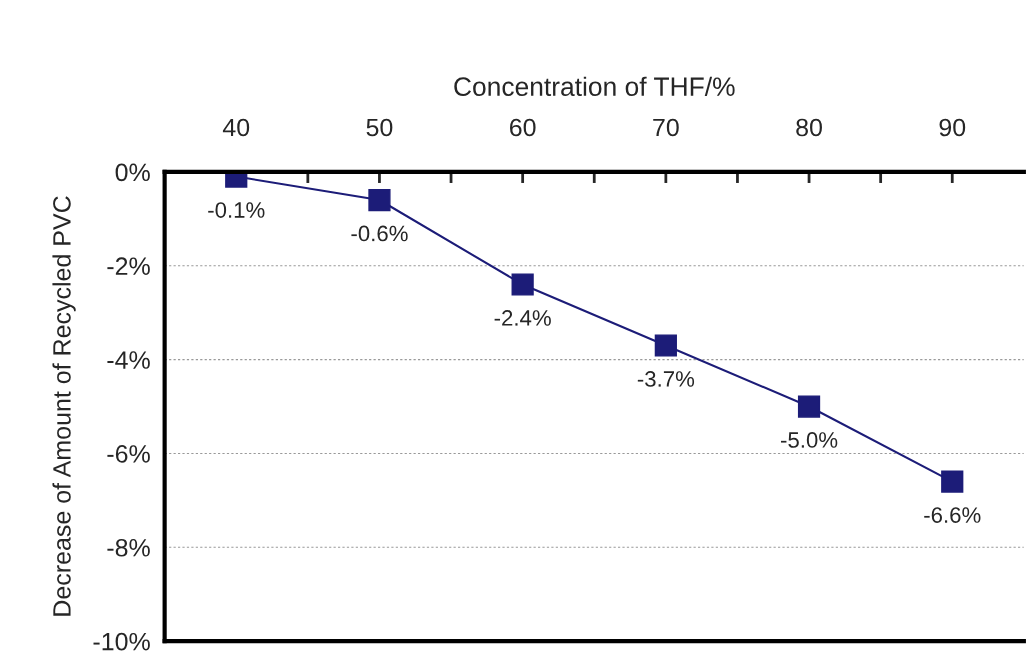  What do you see at coordinates (128, 266) in the screenshot?
I see `y-tick-label: -2%` at bounding box center [128, 266].